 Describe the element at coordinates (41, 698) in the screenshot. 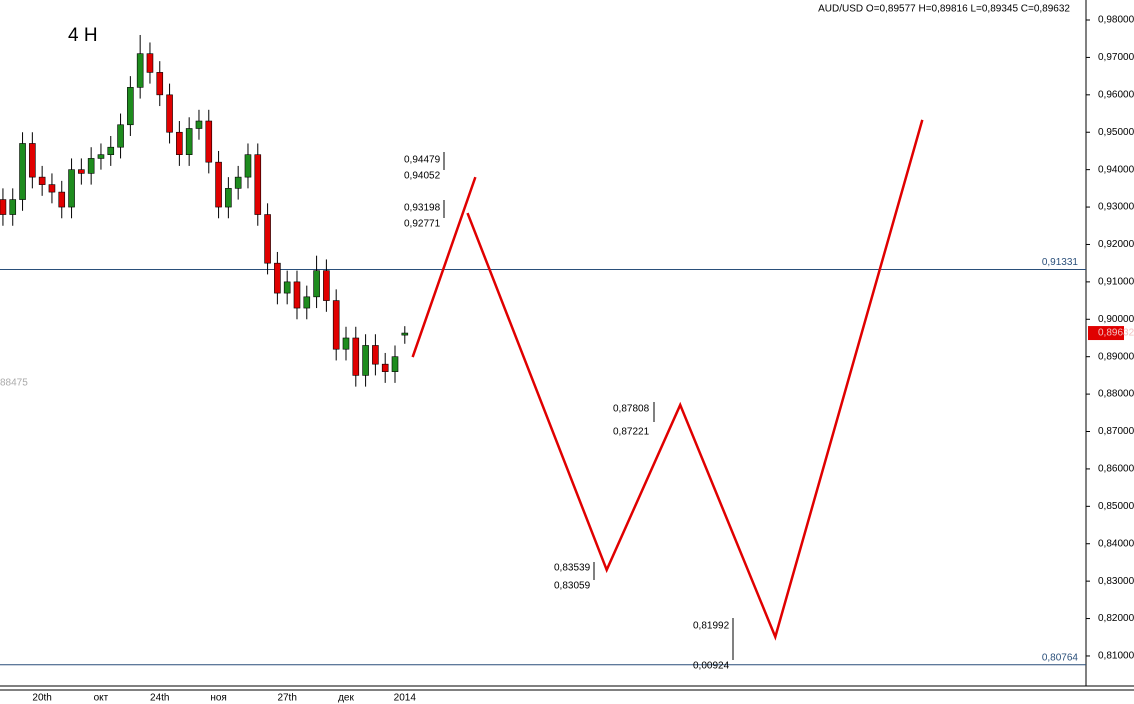

I see `x-tick-label: 20th` at that location.